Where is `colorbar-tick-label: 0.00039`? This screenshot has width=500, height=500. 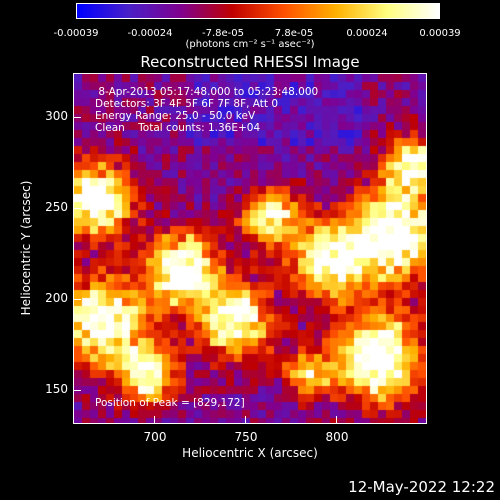 colorbar-tick-label: 0.00039 is located at coordinates (440, 33).